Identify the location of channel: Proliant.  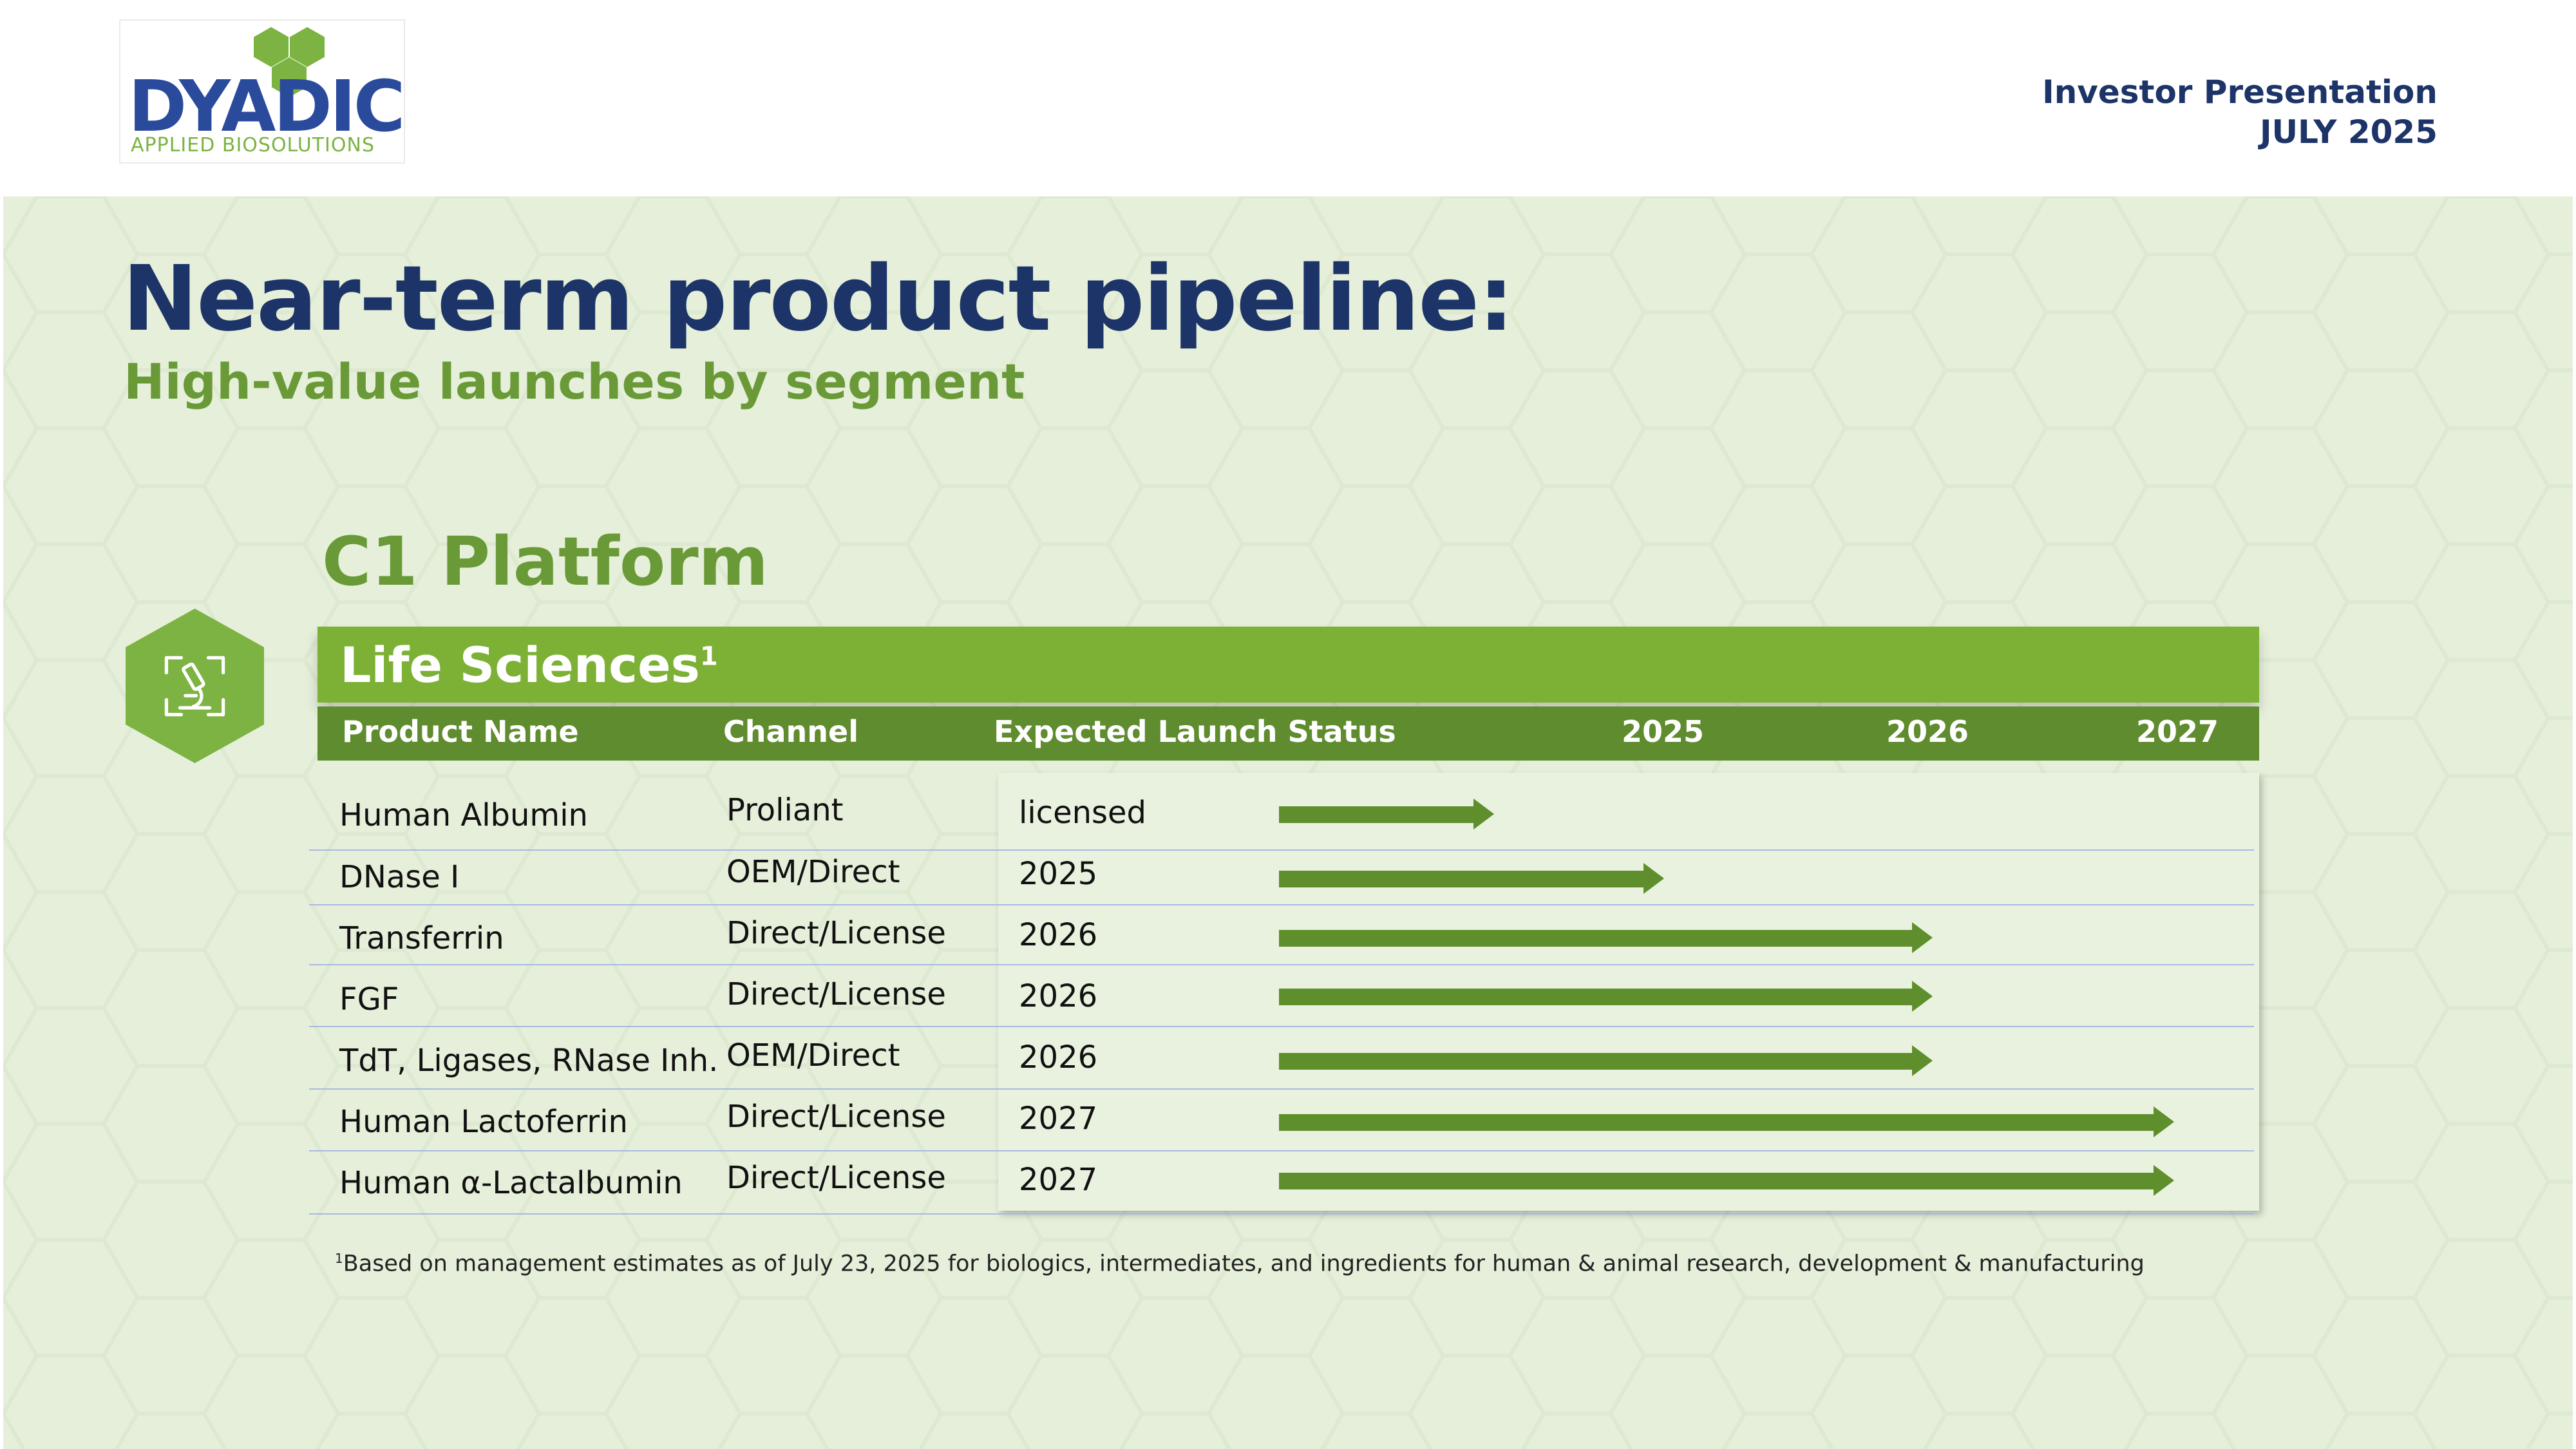
(785, 810).